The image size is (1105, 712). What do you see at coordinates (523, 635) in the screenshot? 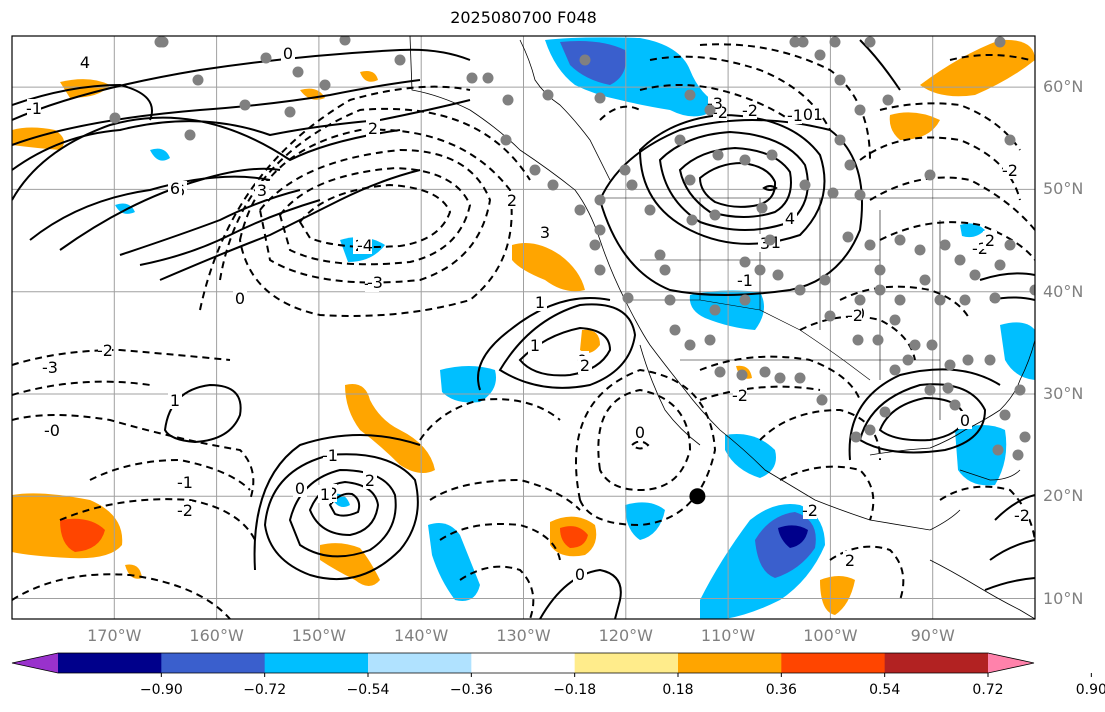
I see `longitude-label: 130°W` at bounding box center [523, 635].